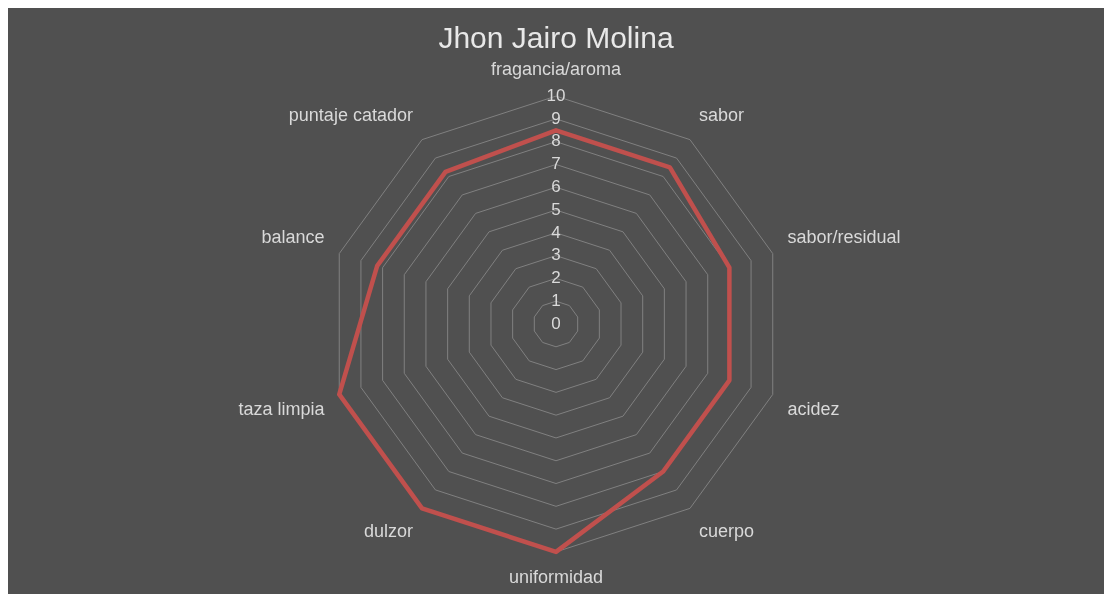 Image resolution: width=1112 pixels, height=602 pixels. I want to click on spoke-label: sabor/residual, so click(844, 236).